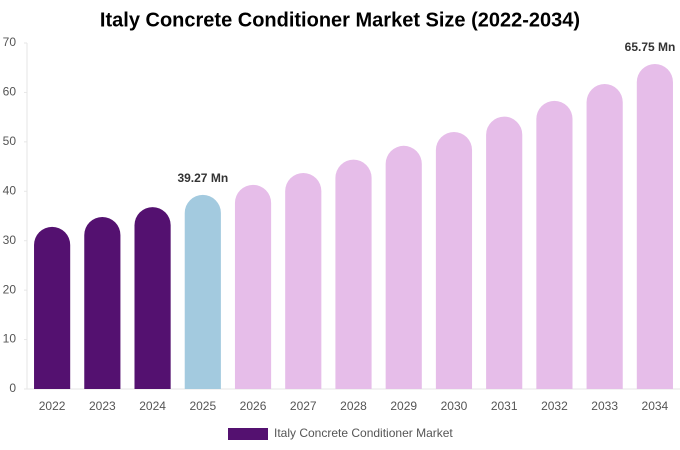  Describe the element at coordinates (52, 406) in the screenshot. I see `x-tick-label: 2022` at that location.